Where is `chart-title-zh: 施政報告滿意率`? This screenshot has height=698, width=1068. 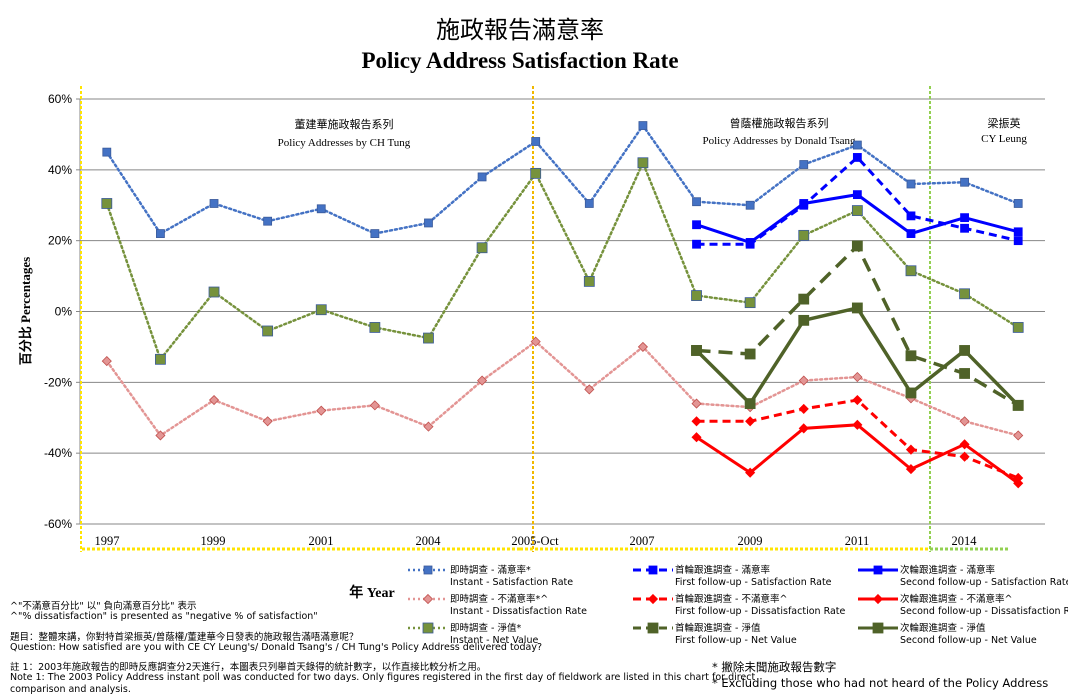 chart-title-zh: 施政報告滿意率 is located at coordinates (520, 30).